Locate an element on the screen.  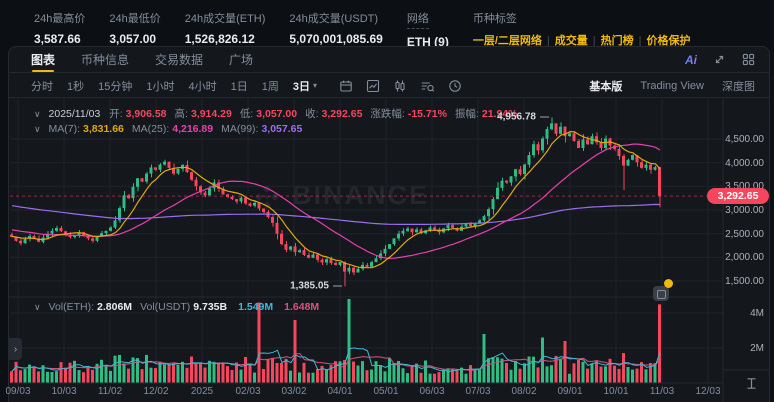
time-axis-label: 10/01 is located at coordinates (616, 391).